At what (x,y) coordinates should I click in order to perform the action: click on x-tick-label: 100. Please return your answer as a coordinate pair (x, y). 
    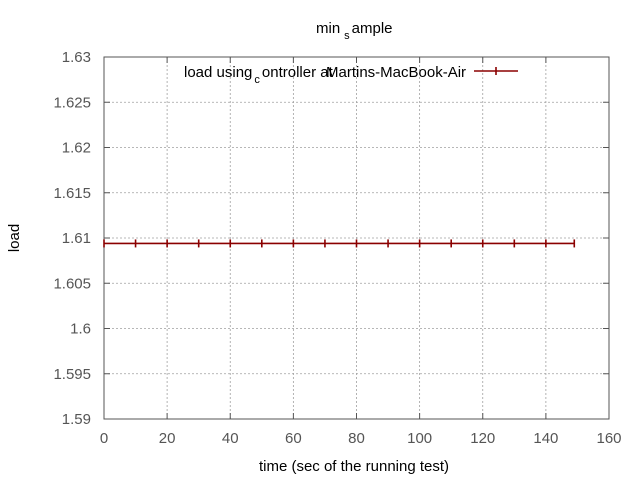
    Looking at the image, I should click on (419, 438).